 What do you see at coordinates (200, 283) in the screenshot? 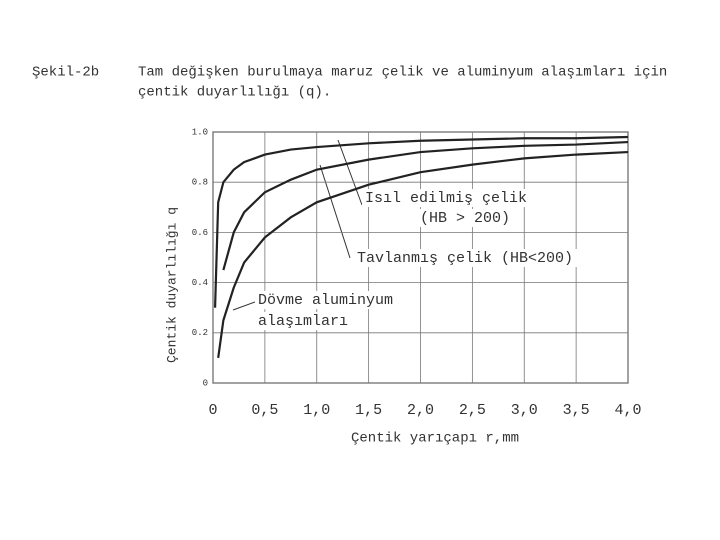
I see `y-tick-label: 0.4` at bounding box center [200, 283].